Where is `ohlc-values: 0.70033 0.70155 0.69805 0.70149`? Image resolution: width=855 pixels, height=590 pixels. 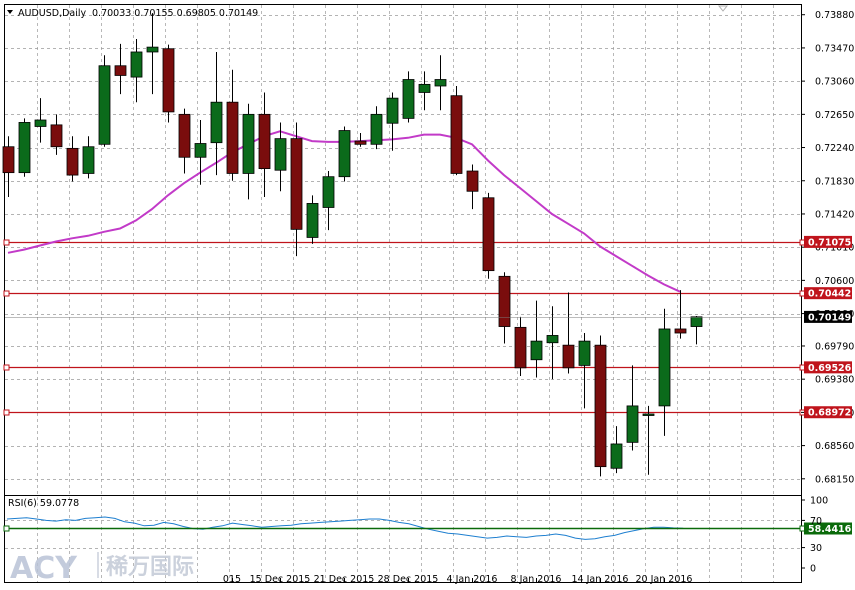
ohlc-values: 0.70033 0.70155 0.69805 0.70149 is located at coordinates (175, 13).